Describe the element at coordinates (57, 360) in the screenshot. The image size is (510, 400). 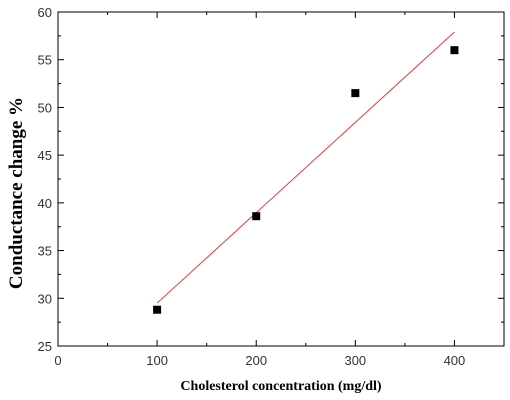
I see `x-tick-label: 0` at that location.